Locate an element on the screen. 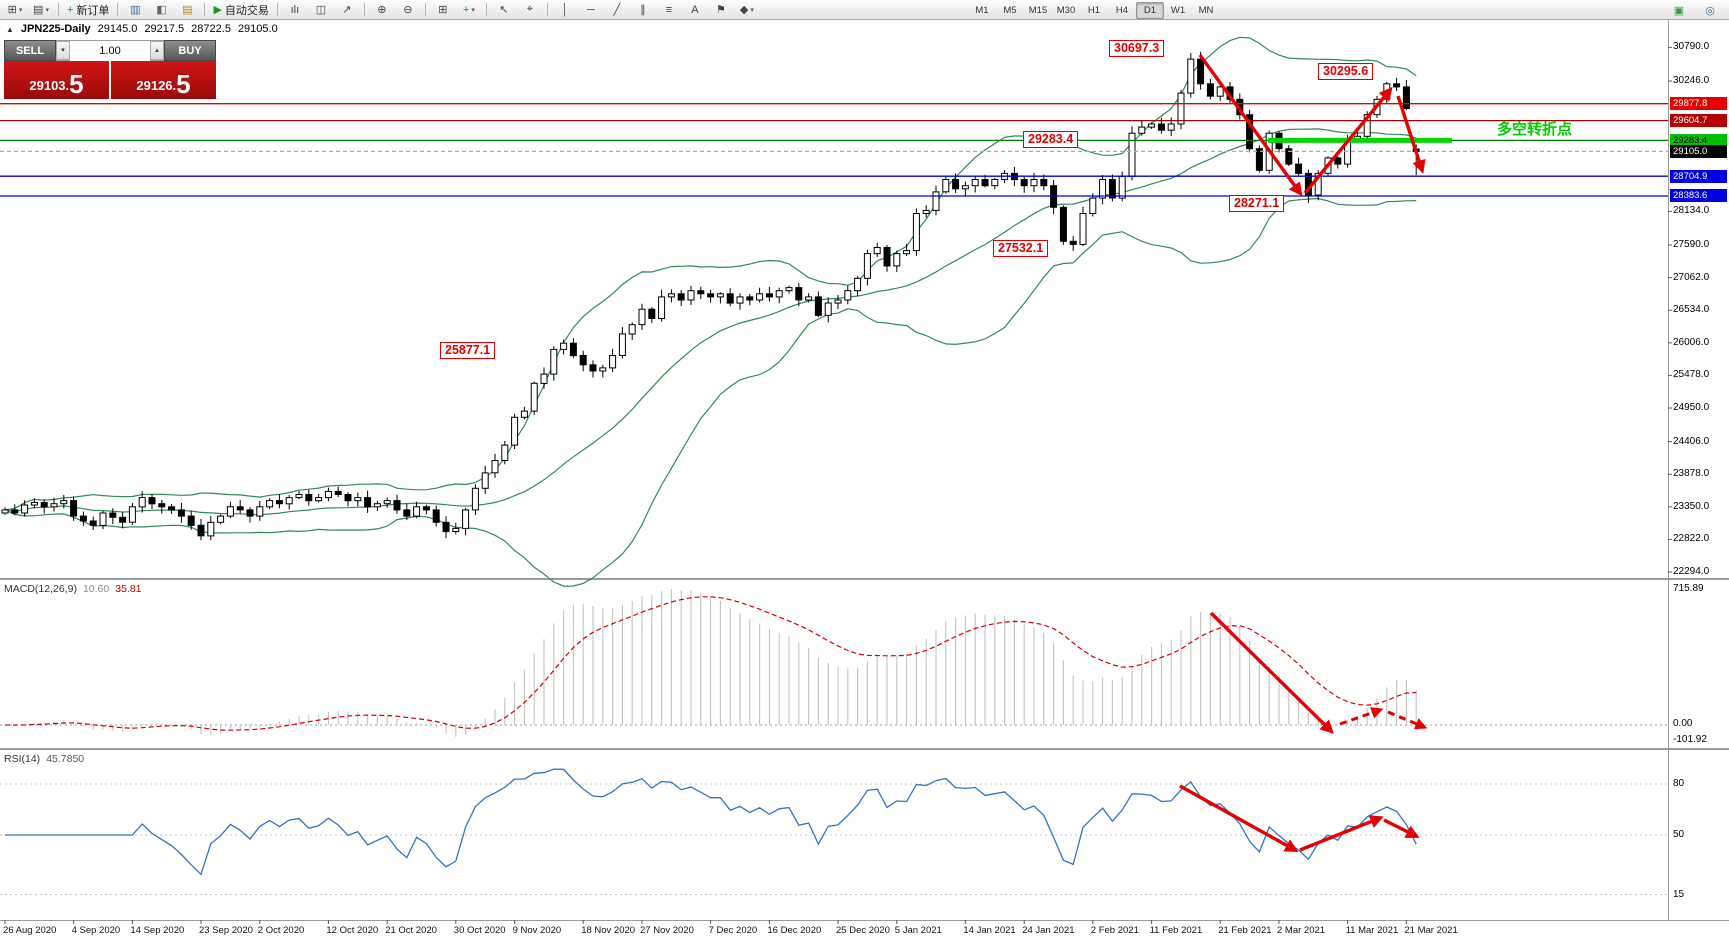 The height and width of the screenshot is (942, 1729). price-tick-label: 26534.0 is located at coordinates (1691, 310).